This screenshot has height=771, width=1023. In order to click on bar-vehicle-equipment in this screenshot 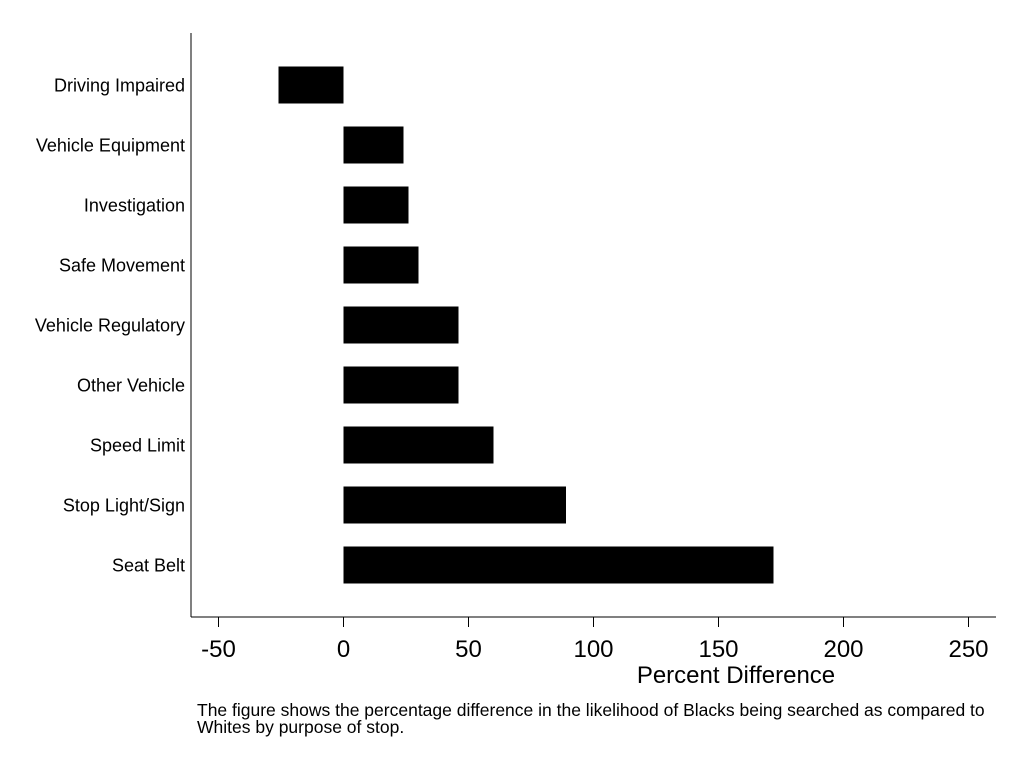, I will do `click(373, 145)`.